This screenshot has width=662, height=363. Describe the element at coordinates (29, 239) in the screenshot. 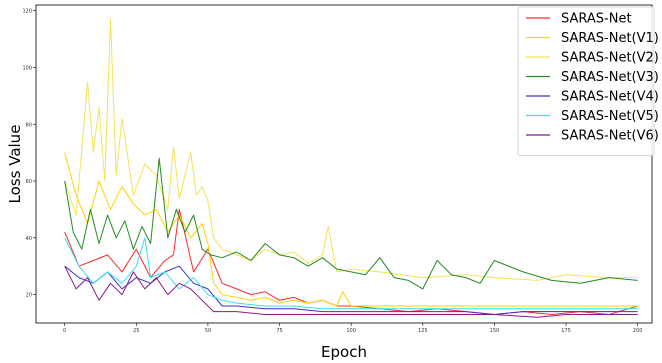

I see `y-tick-label: 40` at that location.